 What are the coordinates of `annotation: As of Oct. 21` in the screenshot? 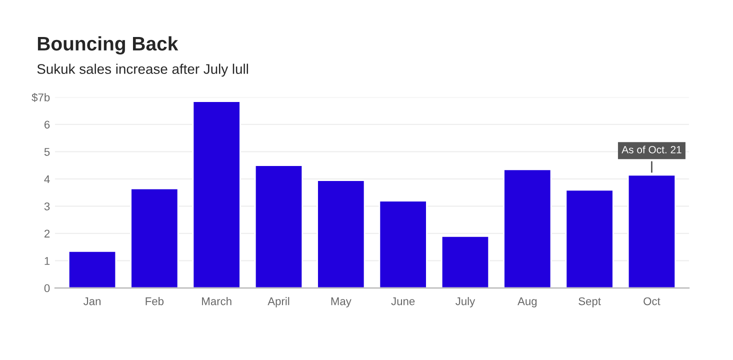 It's located at (652, 150).